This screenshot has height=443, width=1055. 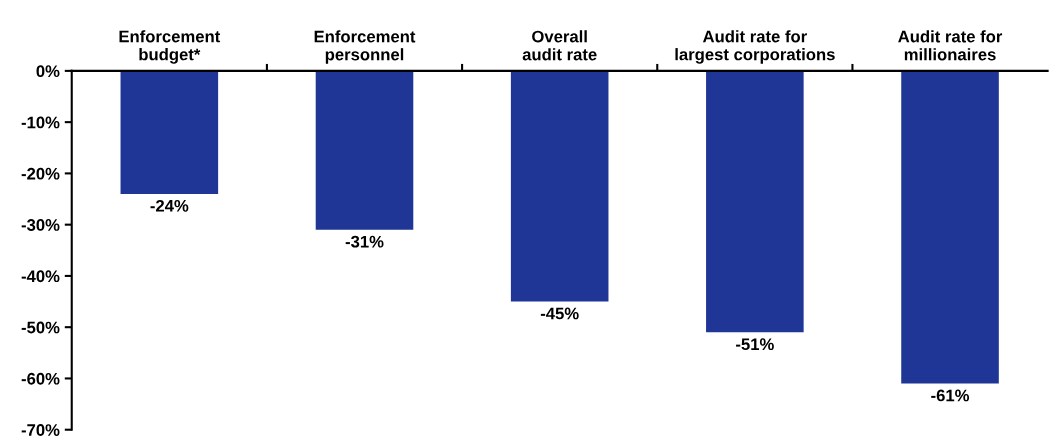 I want to click on y-tick-label: -30%, so click(x=40, y=225).